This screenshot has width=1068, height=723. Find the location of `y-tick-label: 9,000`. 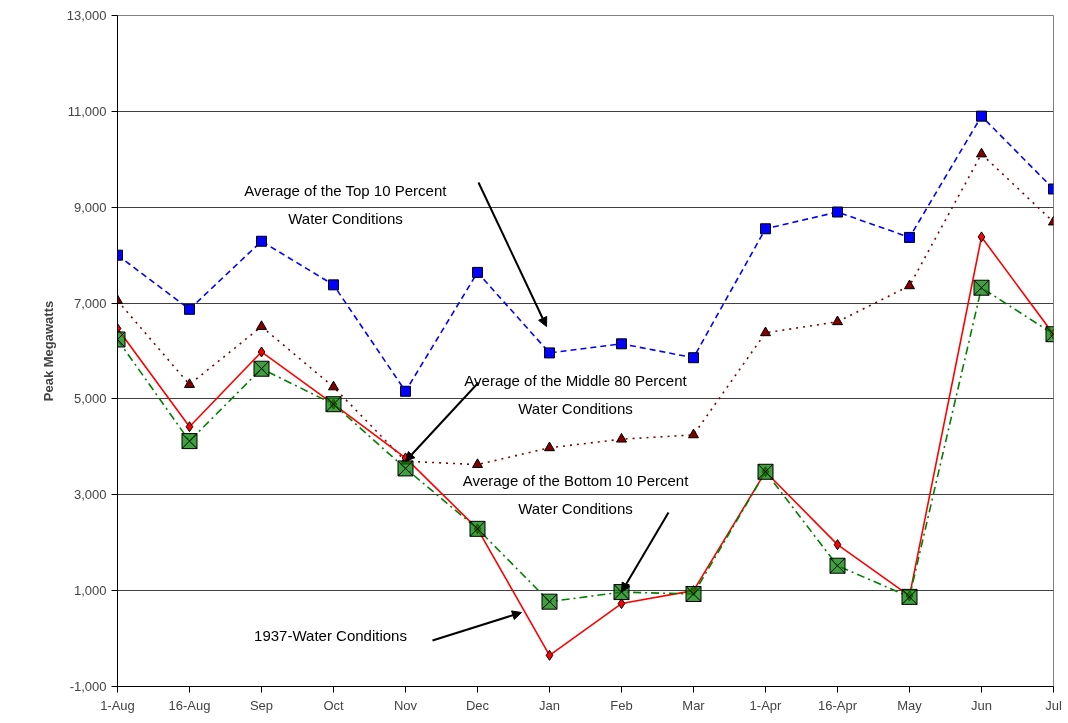

y-tick-label: 9,000 is located at coordinates (90, 207).